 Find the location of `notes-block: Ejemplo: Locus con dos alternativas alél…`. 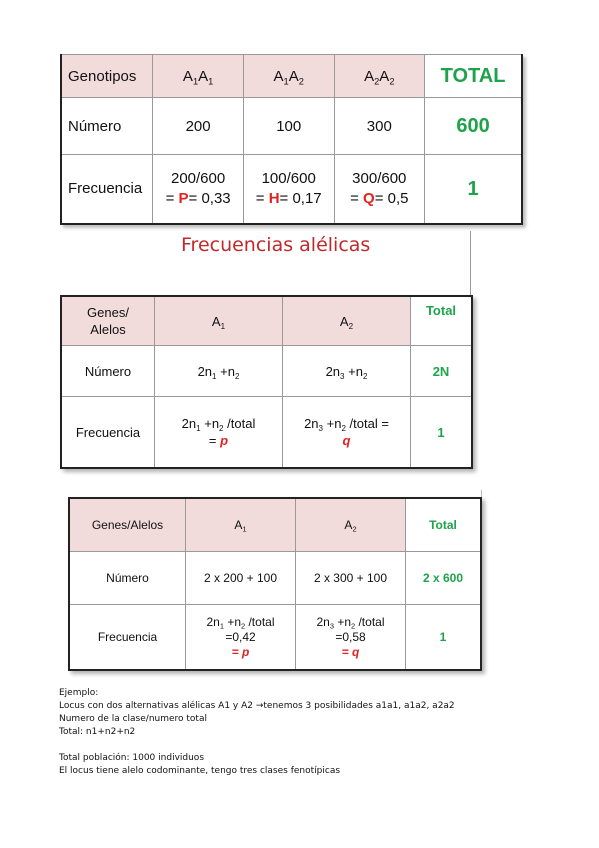

notes-block: Ejemplo: Locus con dos alternativas alél… is located at coordinates (257, 732).